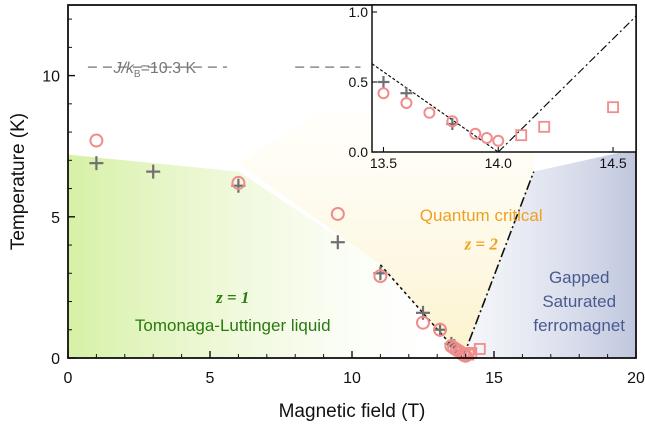  Describe the element at coordinates (352, 411) in the screenshot. I see `x-axis-title: Magnetic field (T)` at that location.